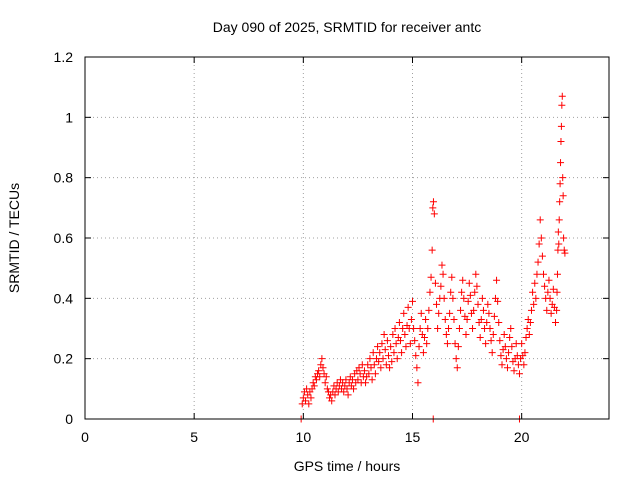 The image size is (640, 480). I want to click on y-tick-label: 1.2, so click(64, 57).